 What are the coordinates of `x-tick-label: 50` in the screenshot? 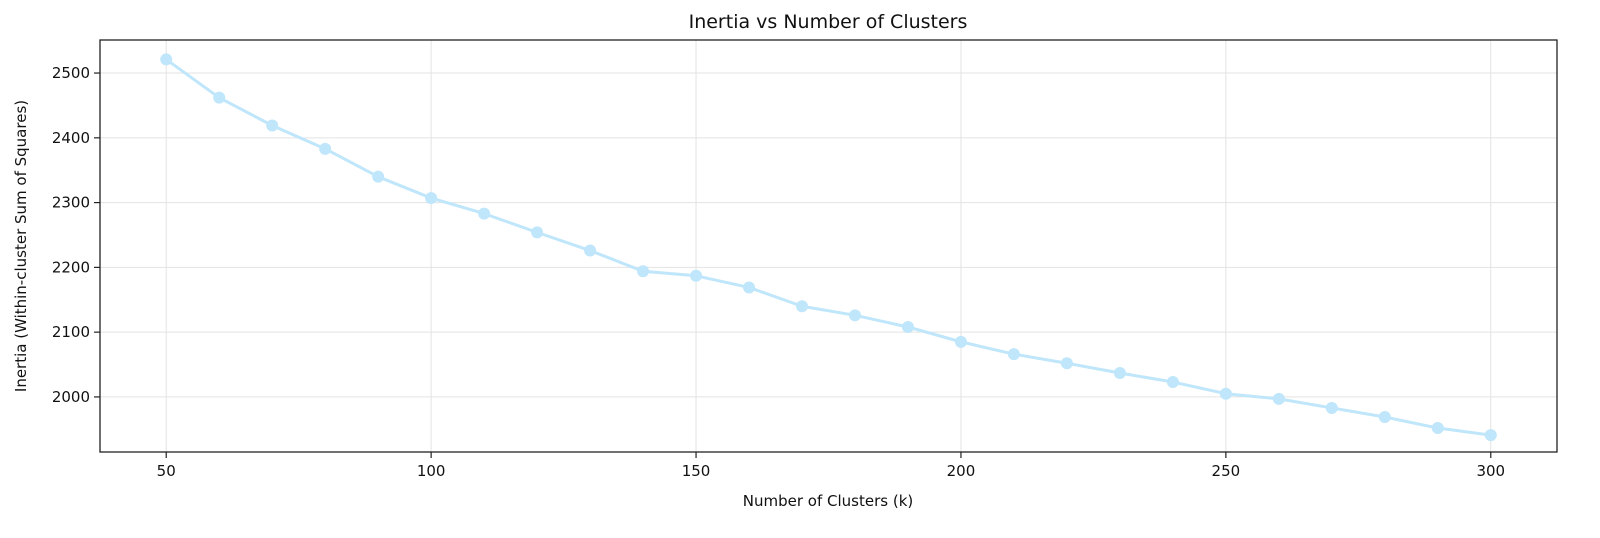 It's located at (166, 471).